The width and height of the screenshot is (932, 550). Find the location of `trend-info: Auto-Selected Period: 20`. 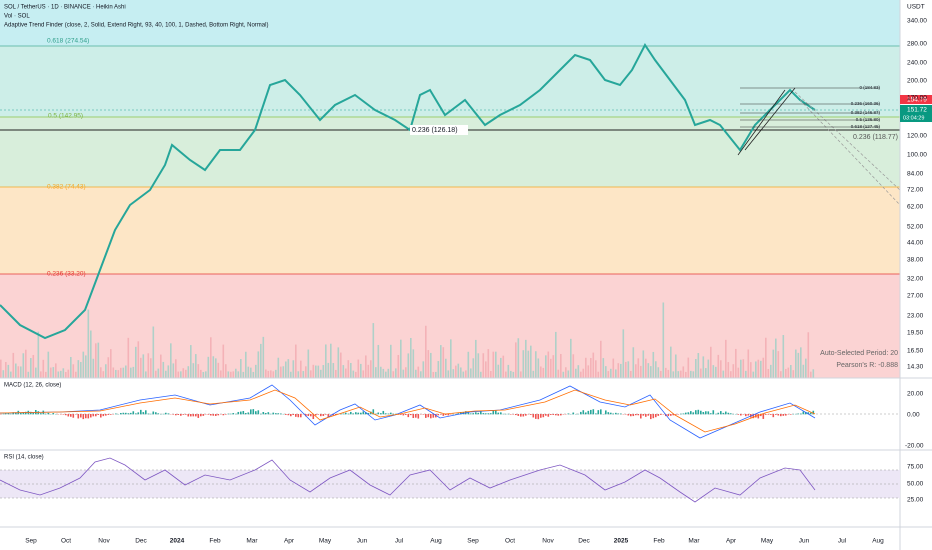

trend-info: Auto-Selected Period: 20 is located at coordinates (859, 353).